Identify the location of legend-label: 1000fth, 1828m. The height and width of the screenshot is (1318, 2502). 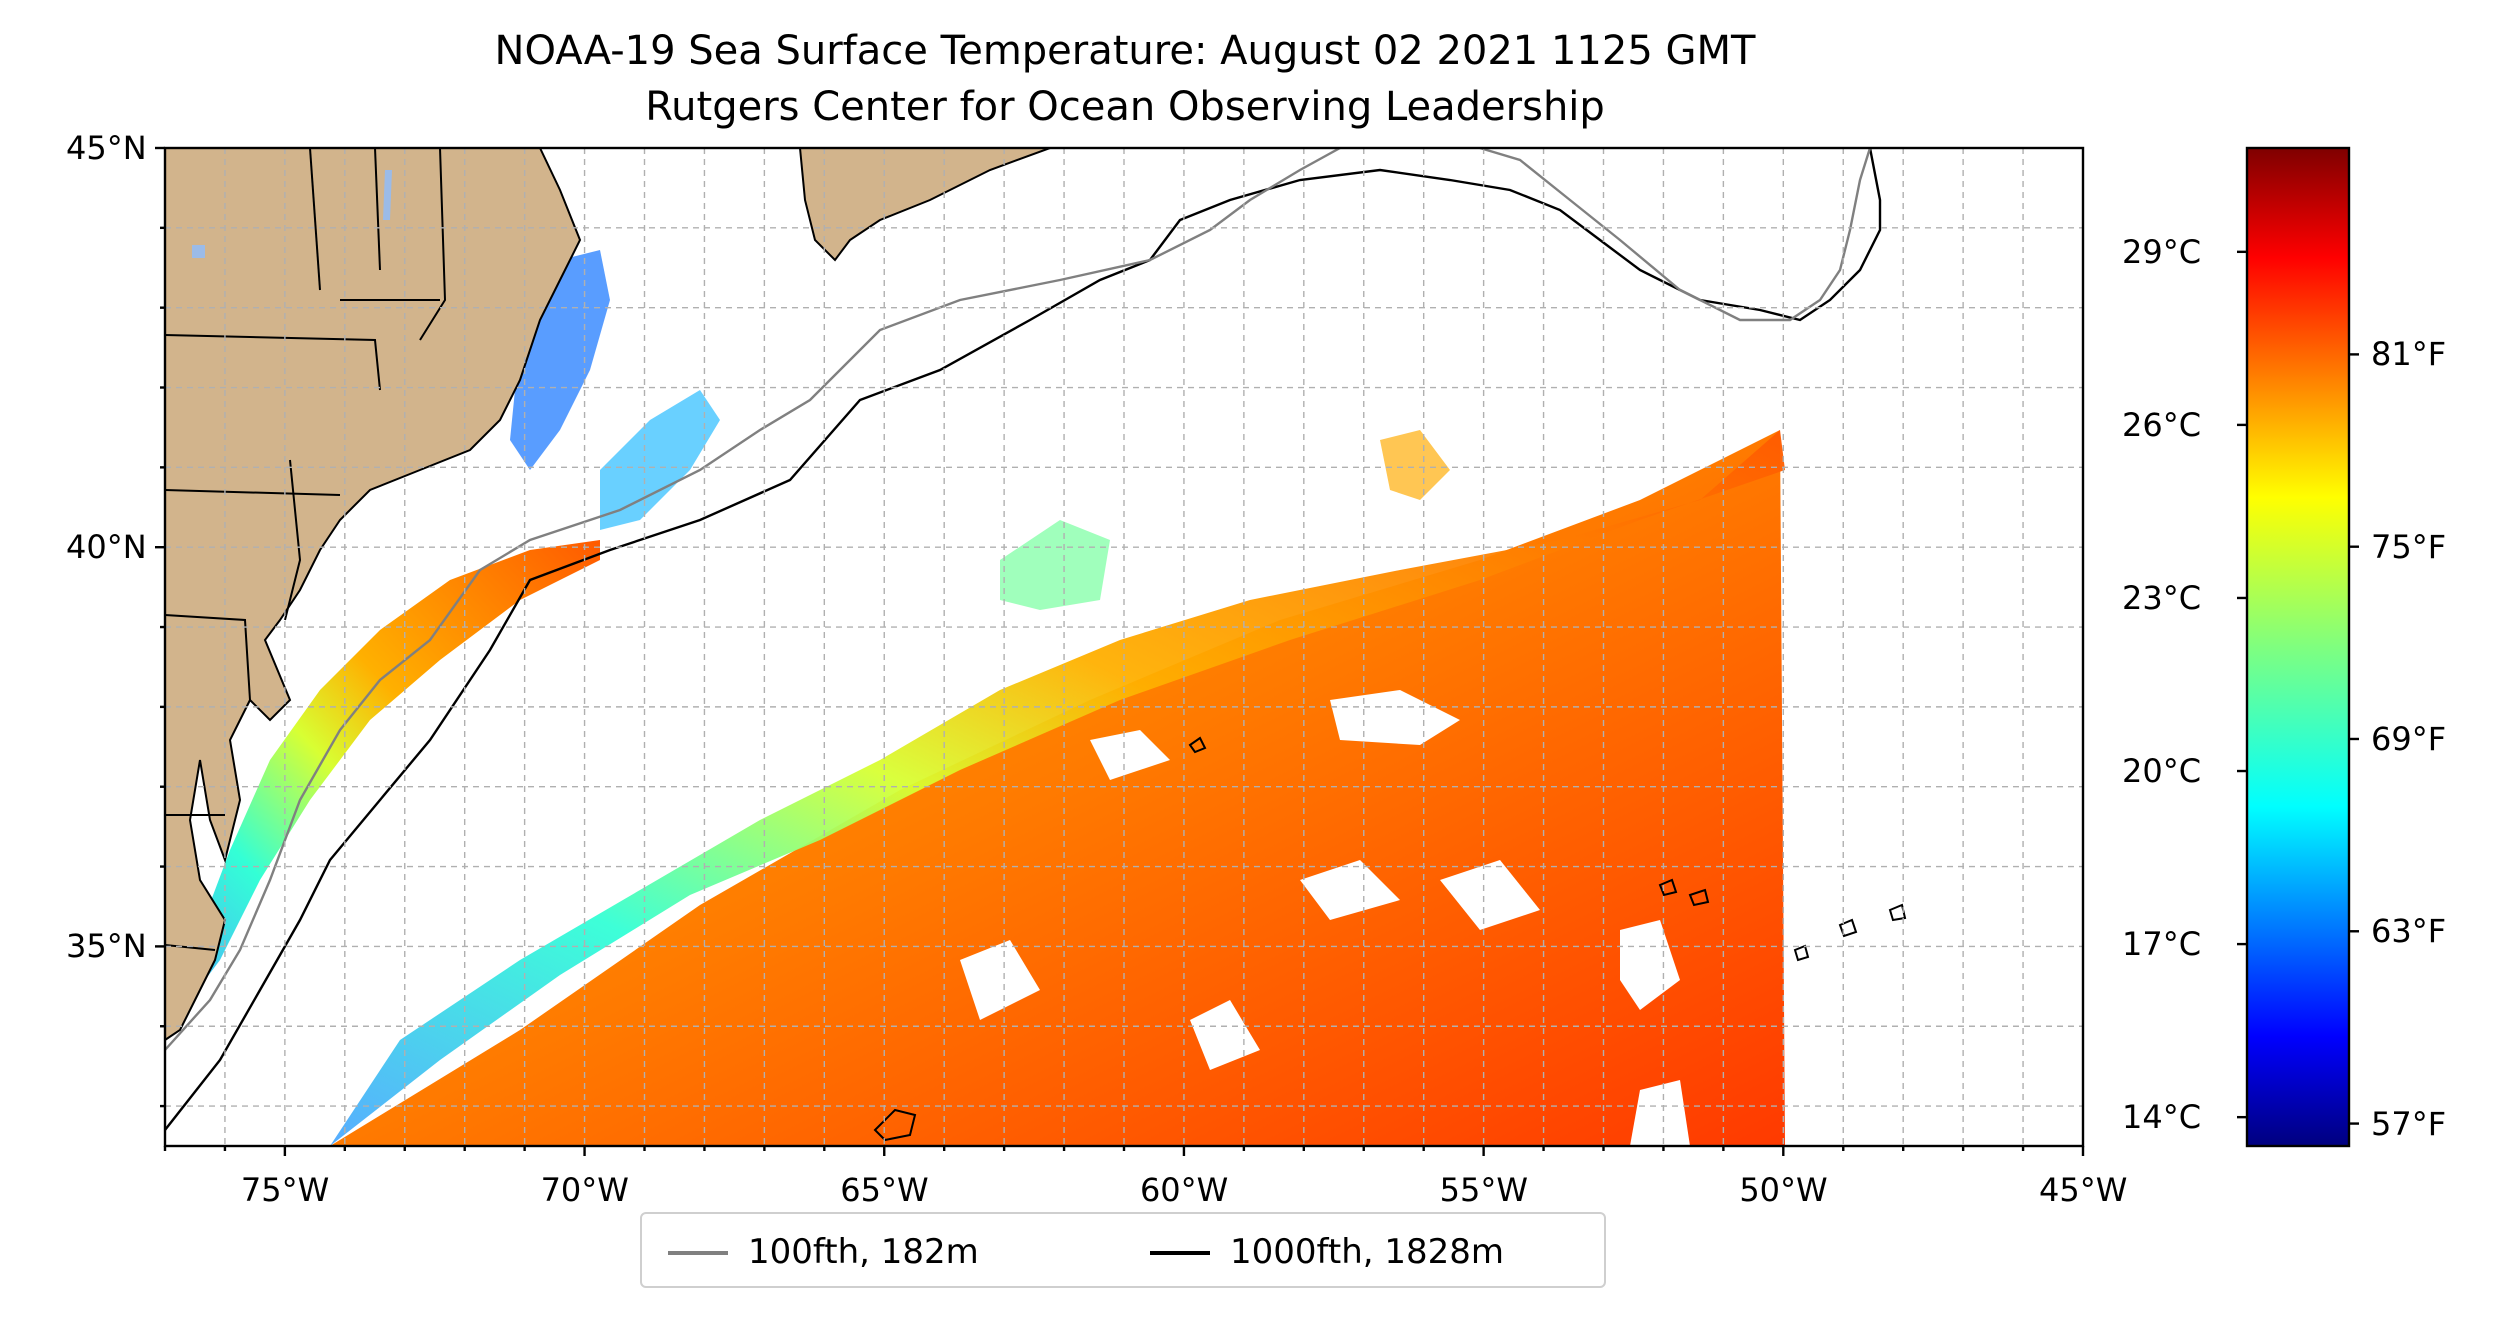
(1367, 1252).